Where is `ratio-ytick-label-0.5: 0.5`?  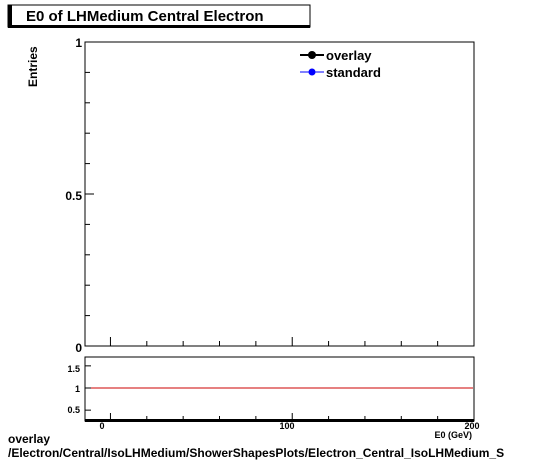 ratio-ytick-label-0.5: 0.5 is located at coordinates (73, 410).